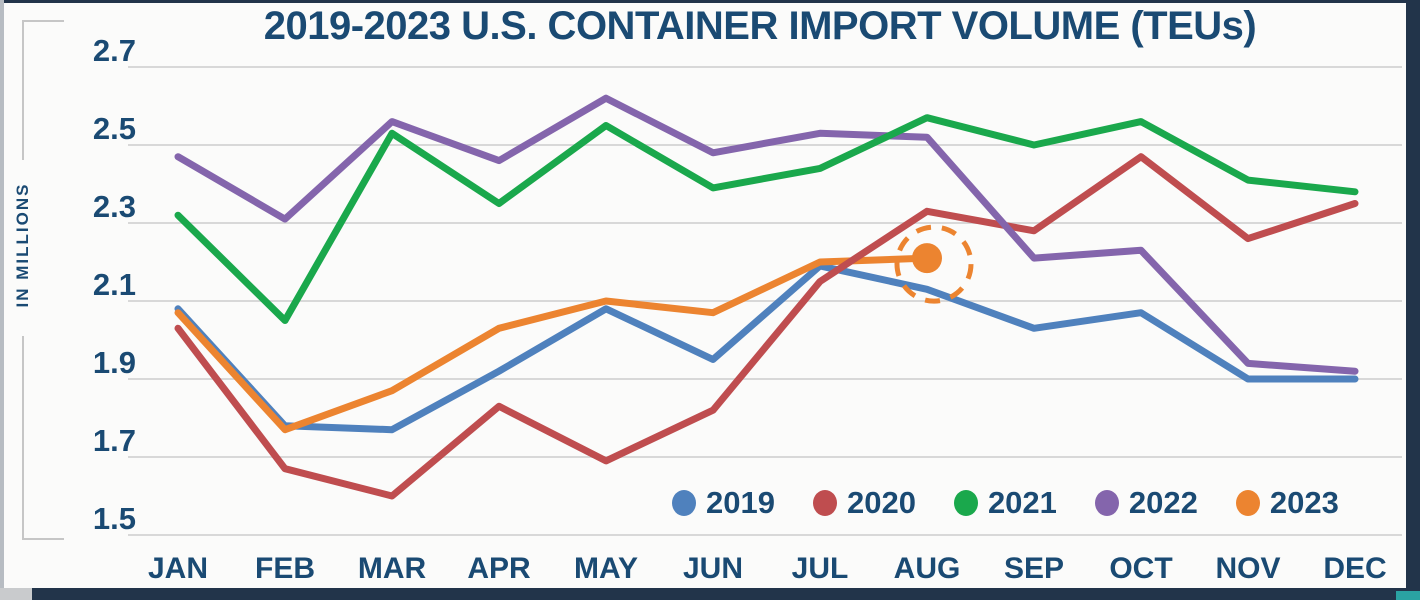 This screenshot has height=600, width=1420. Describe the element at coordinates (1355, 568) in the screenshot. I see `x-tick-label-dec: DEC` at that location.